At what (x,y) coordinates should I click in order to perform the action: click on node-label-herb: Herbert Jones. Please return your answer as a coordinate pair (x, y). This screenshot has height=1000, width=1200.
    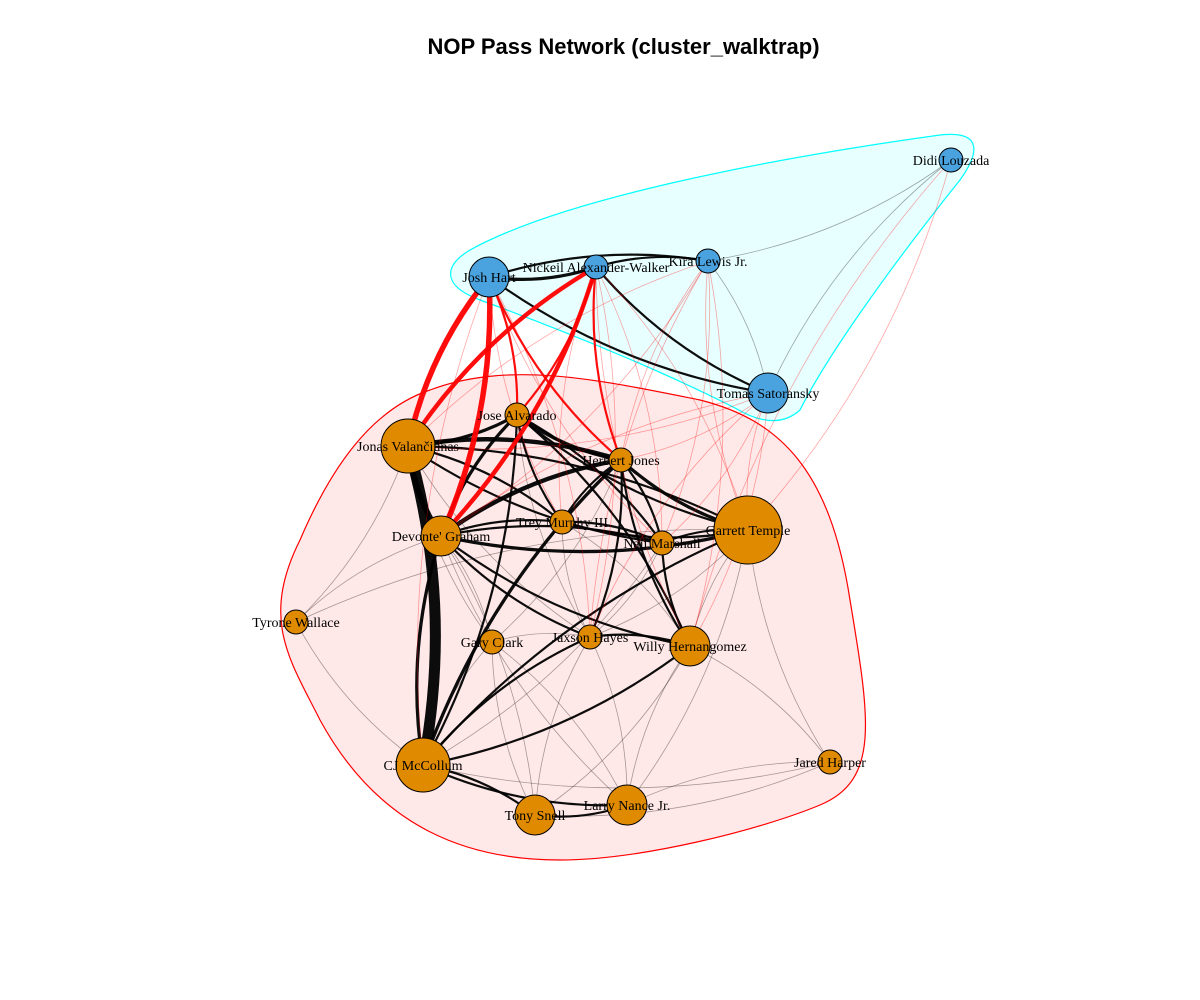
    Looking at the image, I should click on (620, 461).